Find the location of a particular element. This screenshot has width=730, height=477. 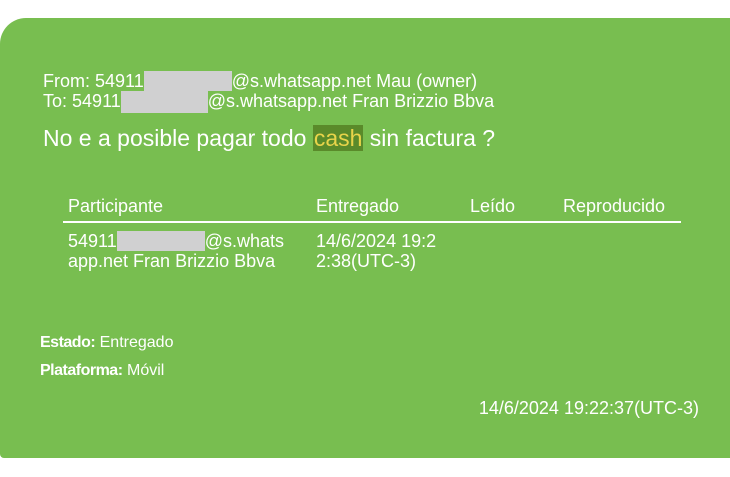

message-part: No e a posible pagar todo is located at coordinates (175, 138).